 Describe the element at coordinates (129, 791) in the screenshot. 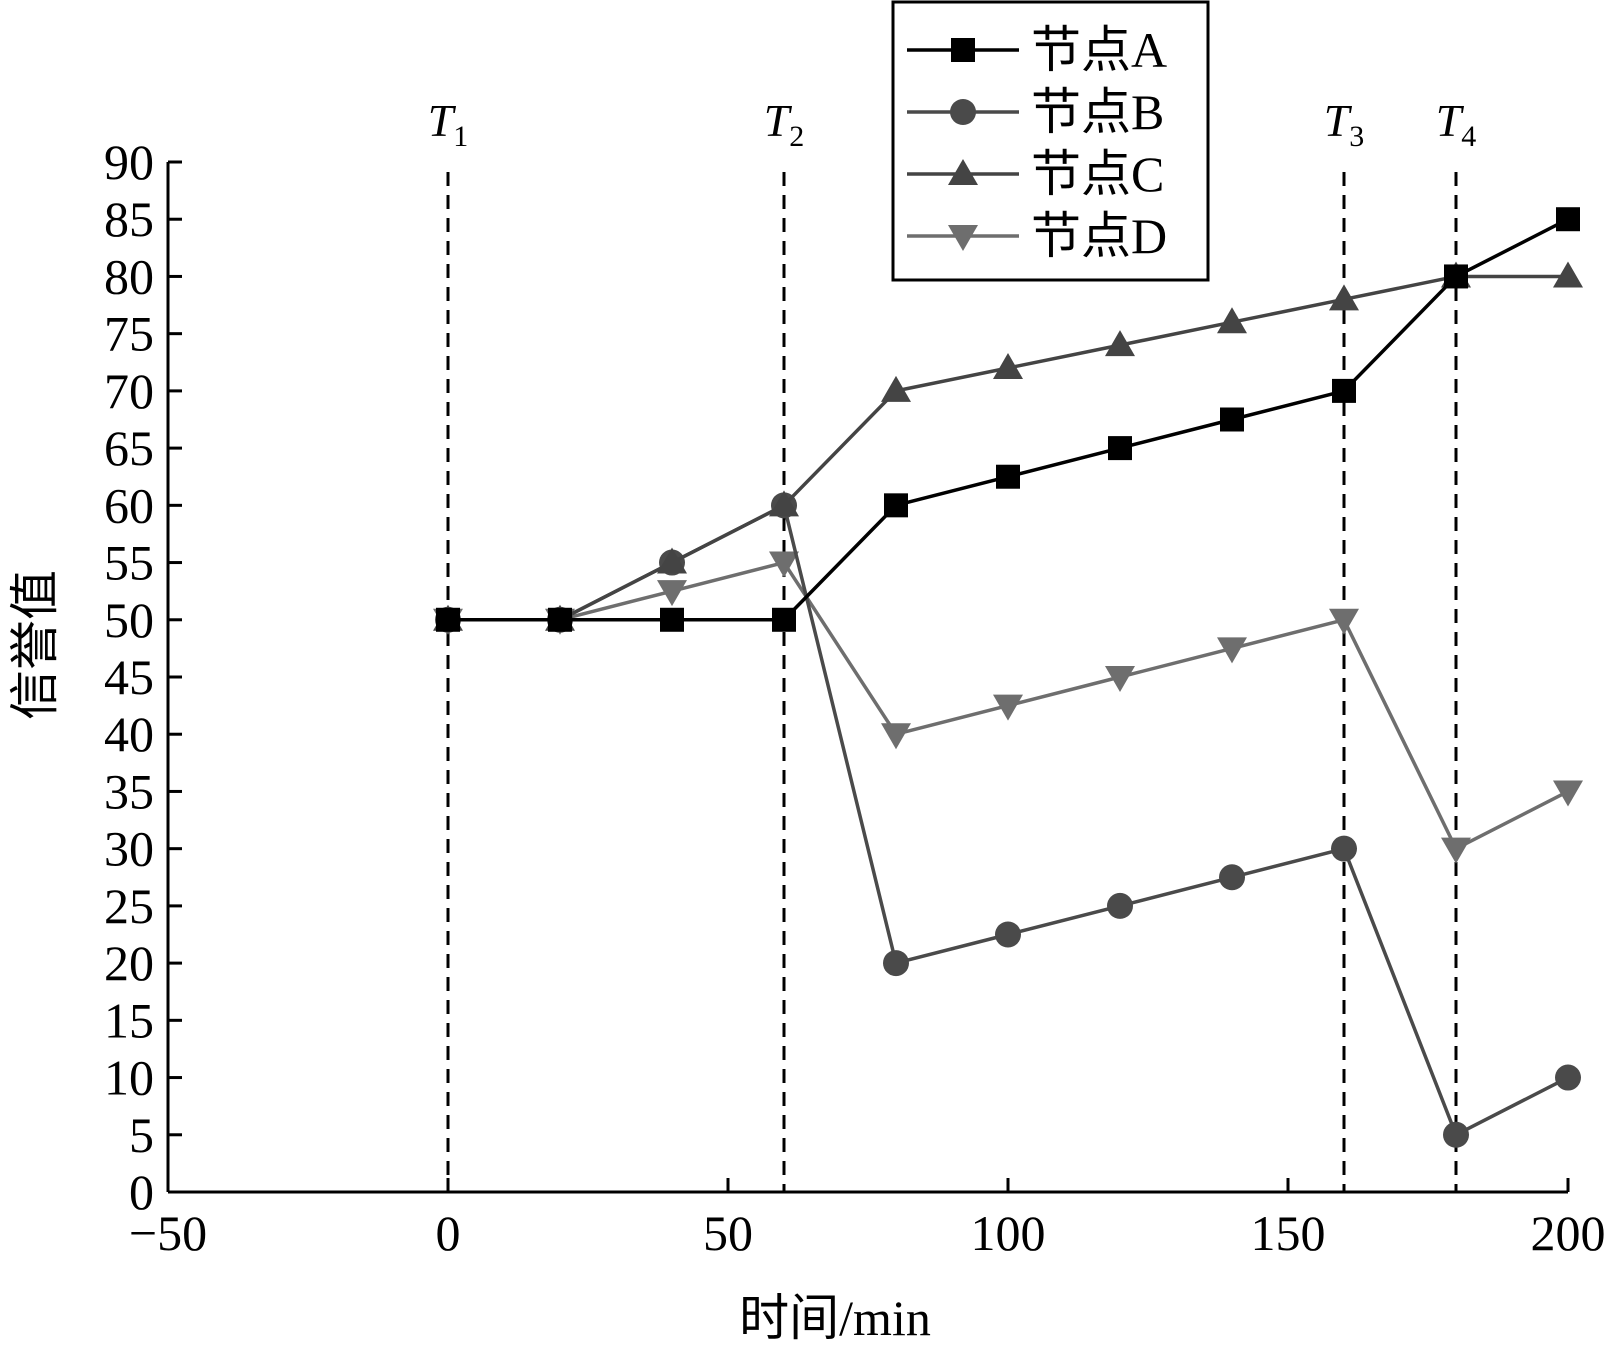

I see `y-tick-label: 35` at that location.